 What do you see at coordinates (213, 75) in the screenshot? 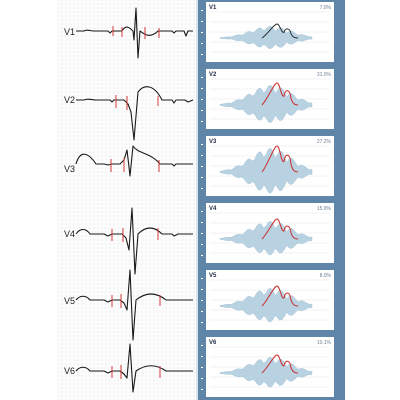
I see `panel-title: V2` at bounding box center [213, 75].